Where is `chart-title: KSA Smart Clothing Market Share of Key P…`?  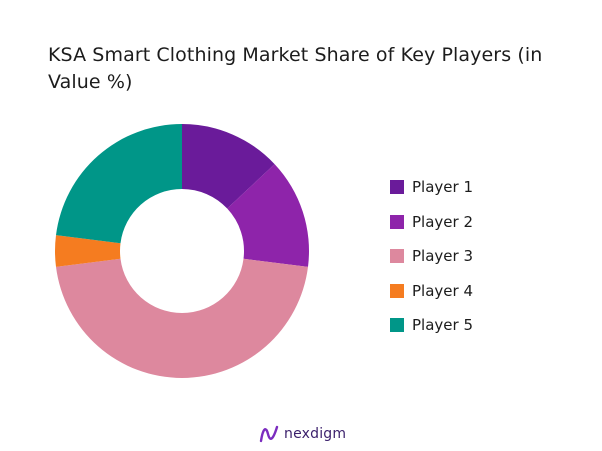 chart-title: KSA Smart Clothing Market Share of Key P… is located at coordinates (295, 68).